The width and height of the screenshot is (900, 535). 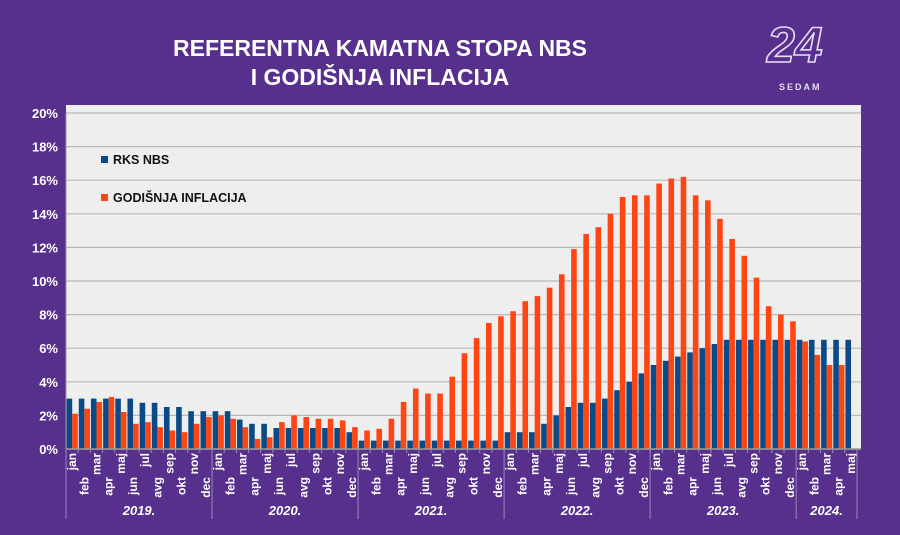 What do you see at coordinates (48, 315) in the screenshot?
I see `y-tick-label: 8%` at bounding box center [48, 315].